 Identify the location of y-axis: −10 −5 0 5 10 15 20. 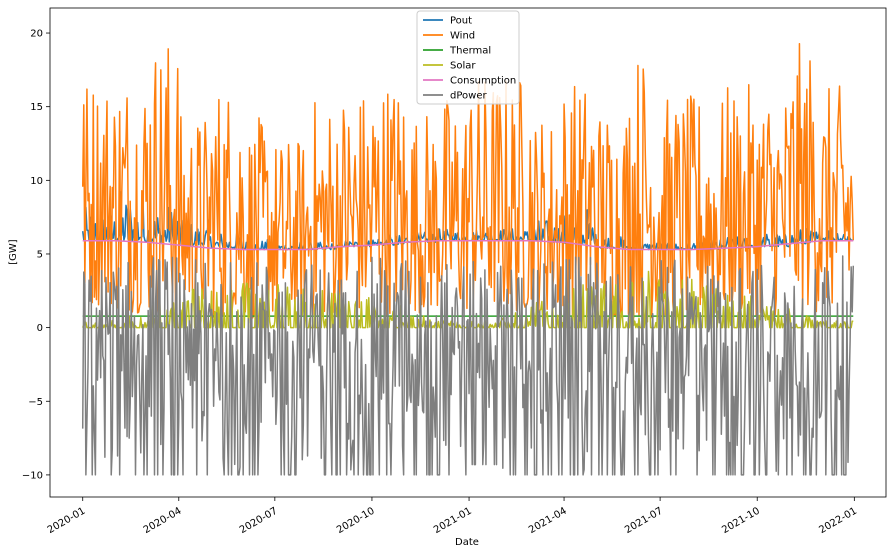
(36, 255).